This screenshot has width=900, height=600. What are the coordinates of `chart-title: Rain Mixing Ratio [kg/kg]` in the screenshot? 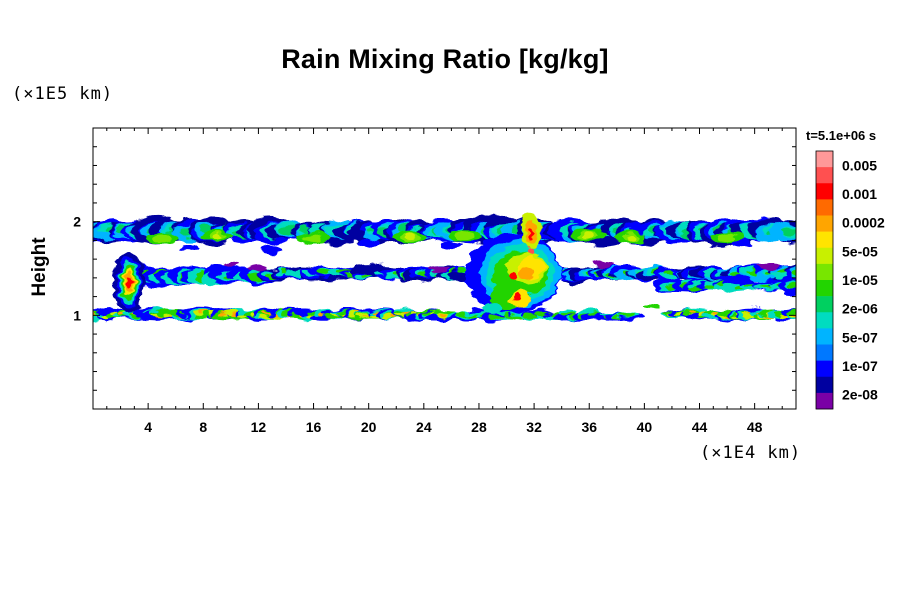 It's located at (445, 59).